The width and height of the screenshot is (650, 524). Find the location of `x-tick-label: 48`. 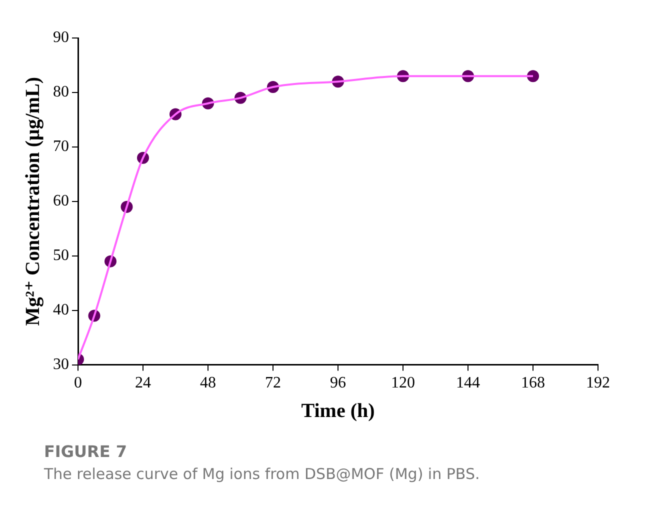

x-tick-label: 48 is located at coordinates (208, 383).